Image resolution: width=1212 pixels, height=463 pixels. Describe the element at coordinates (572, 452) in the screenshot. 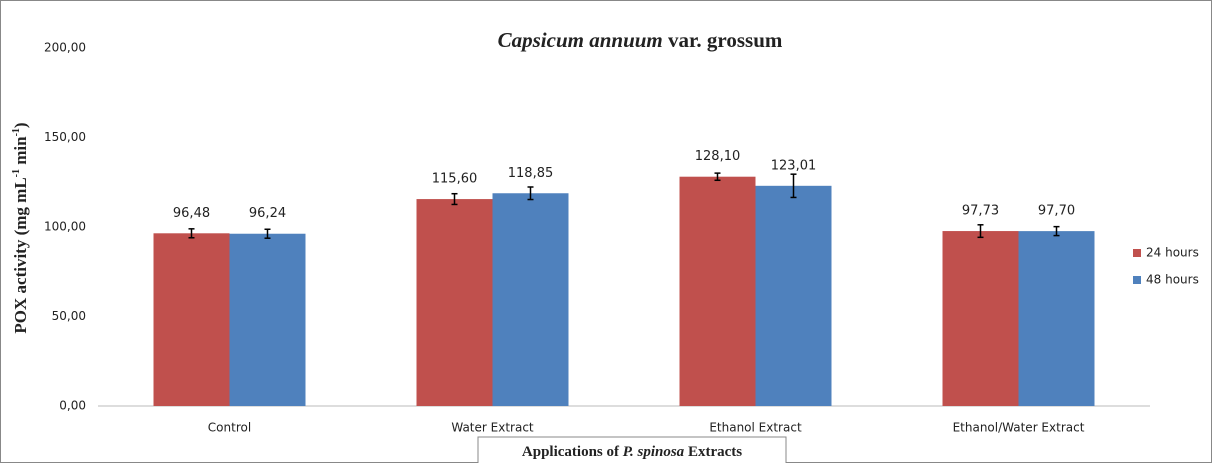

I see `x-label-part: Applications of` at that location.